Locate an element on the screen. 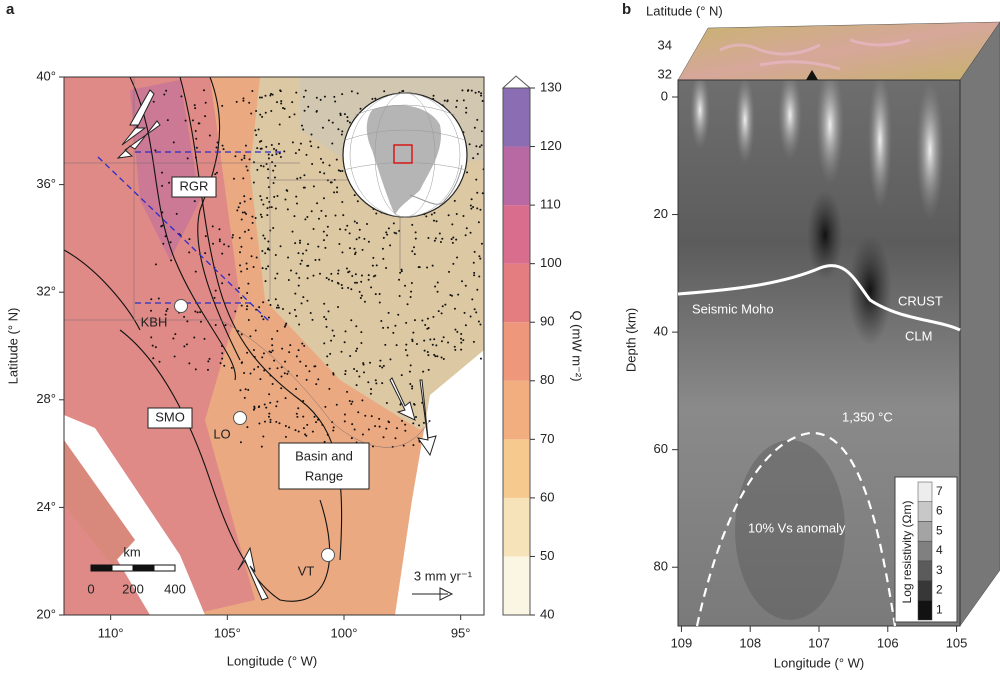 This screenshot has width=1000, height=677. isotherm-line is located at coordinates (796, 529).